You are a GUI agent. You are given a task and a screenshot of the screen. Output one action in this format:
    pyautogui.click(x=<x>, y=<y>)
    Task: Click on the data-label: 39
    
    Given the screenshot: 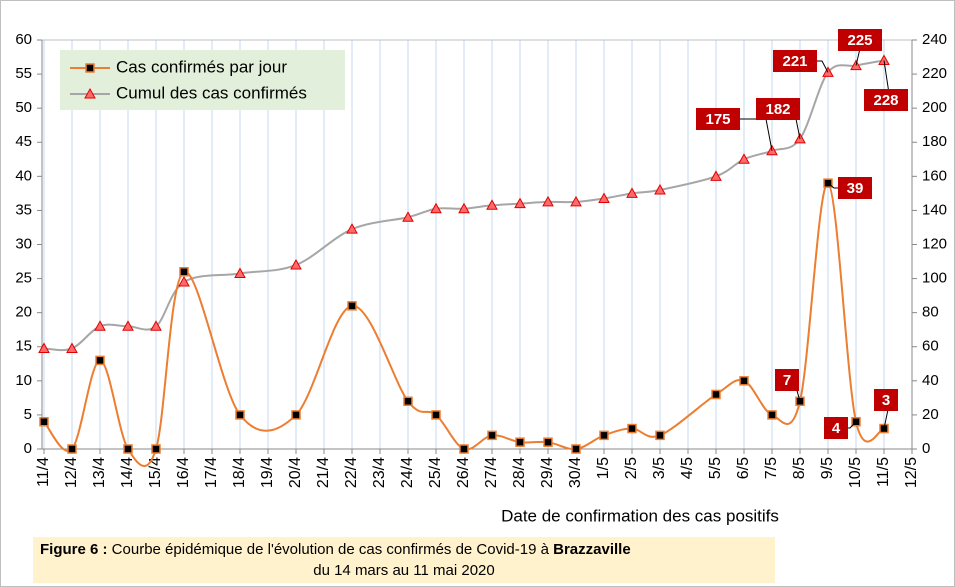 What is the action you would take?
    pyautogui.click(x=855, y=188)
    